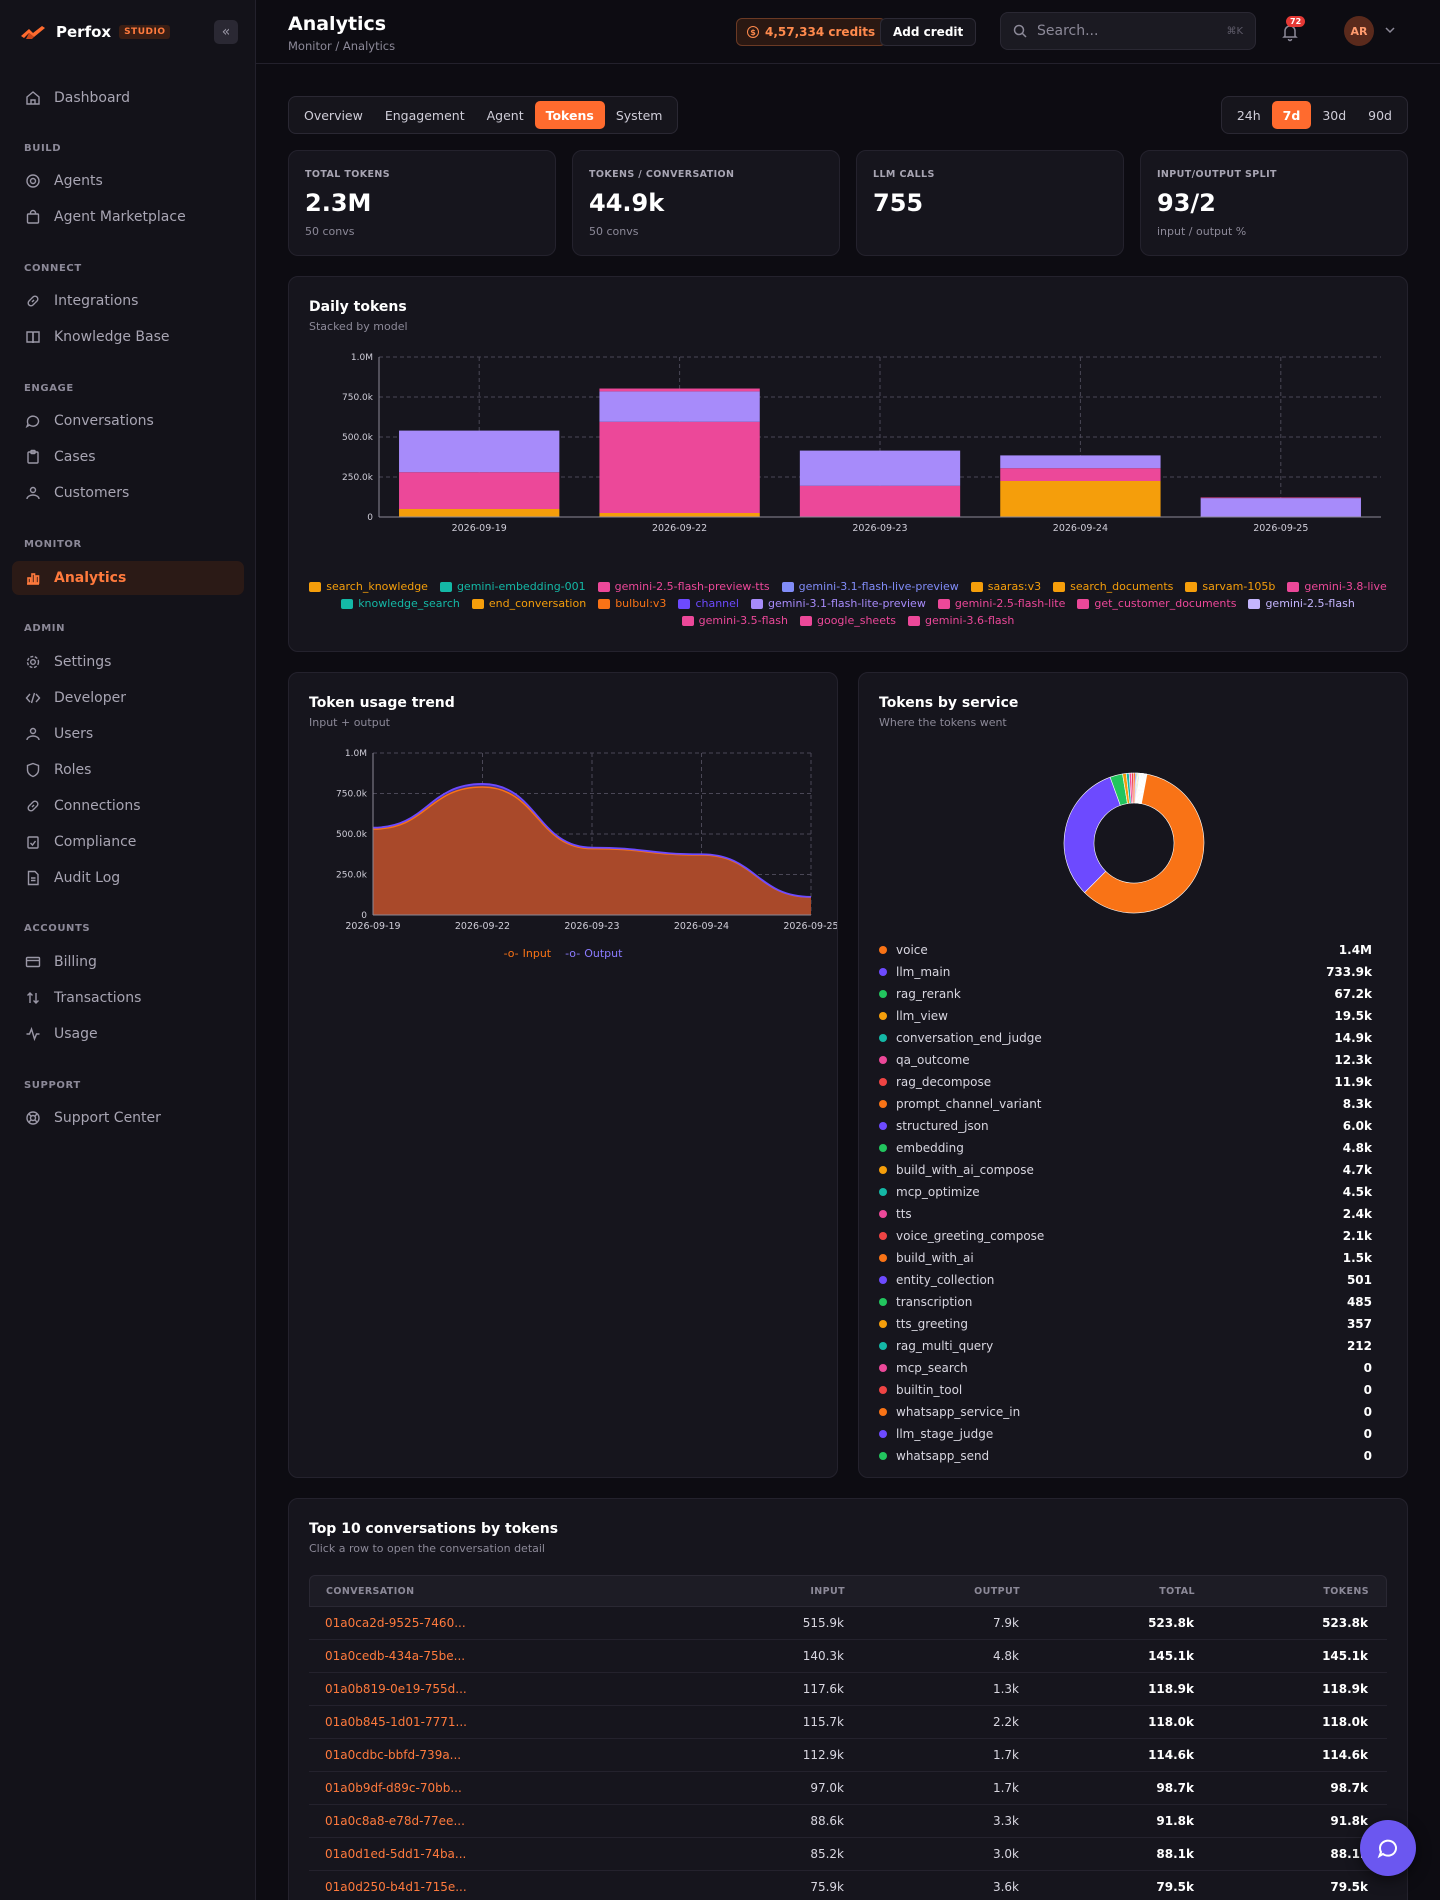  What do you see at coordinates (128, 998) in the screenshot?
I see `sidebar-item-transactions: Transactions` at bounding box center [128, 998].